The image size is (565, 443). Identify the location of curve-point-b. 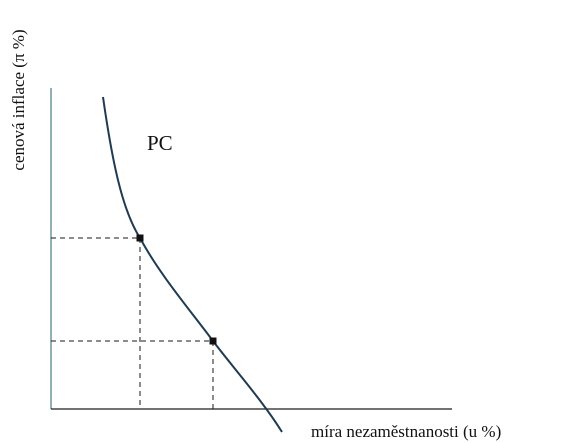
(213, 341).